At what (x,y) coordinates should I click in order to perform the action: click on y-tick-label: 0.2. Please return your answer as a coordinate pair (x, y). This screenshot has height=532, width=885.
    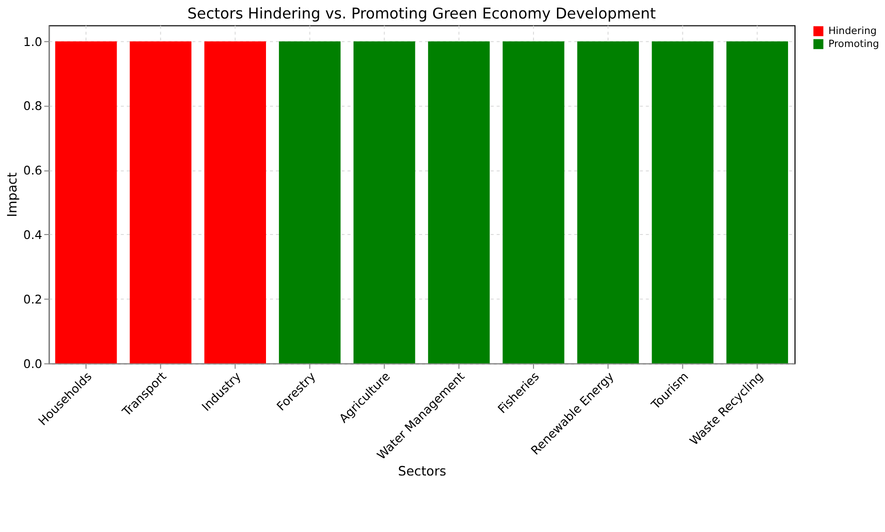
    Looking at the image, I should click on (32, 299).